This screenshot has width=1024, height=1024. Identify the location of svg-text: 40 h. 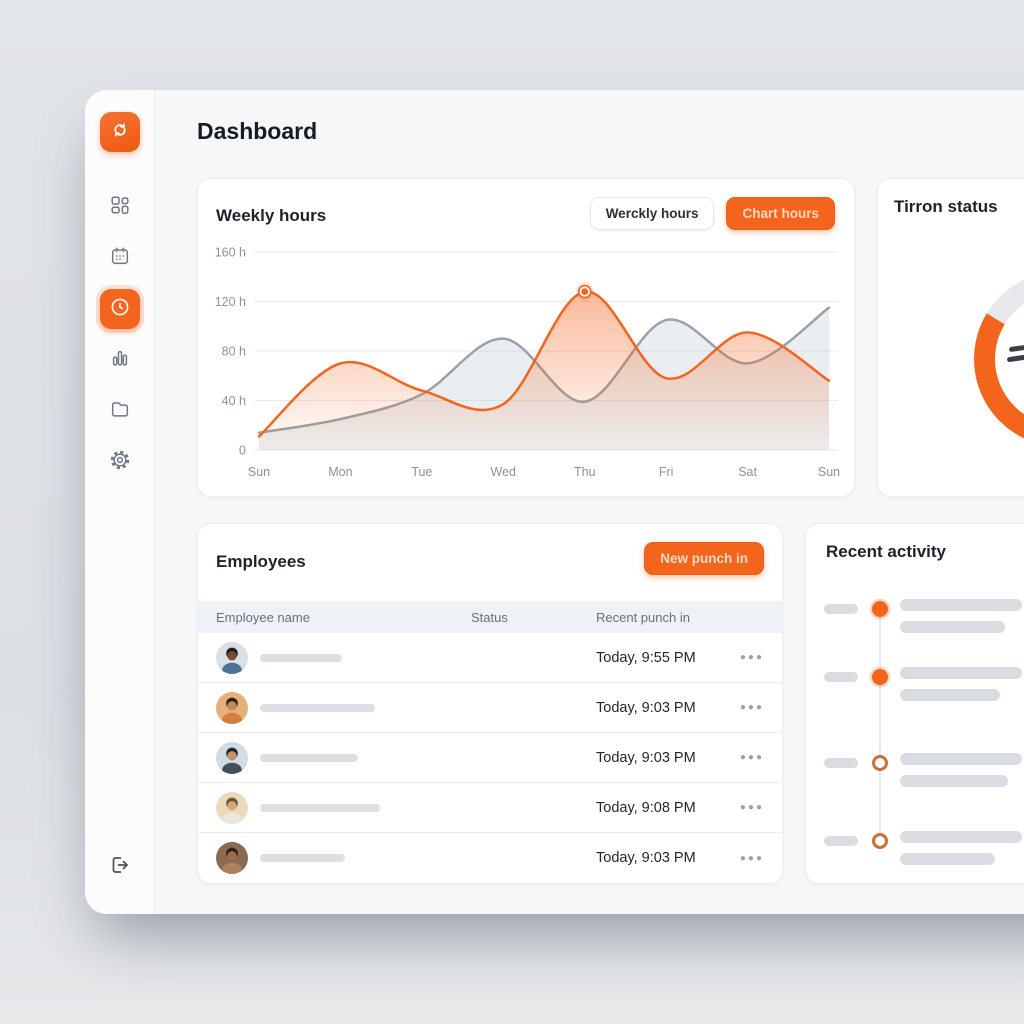
(234, 401).